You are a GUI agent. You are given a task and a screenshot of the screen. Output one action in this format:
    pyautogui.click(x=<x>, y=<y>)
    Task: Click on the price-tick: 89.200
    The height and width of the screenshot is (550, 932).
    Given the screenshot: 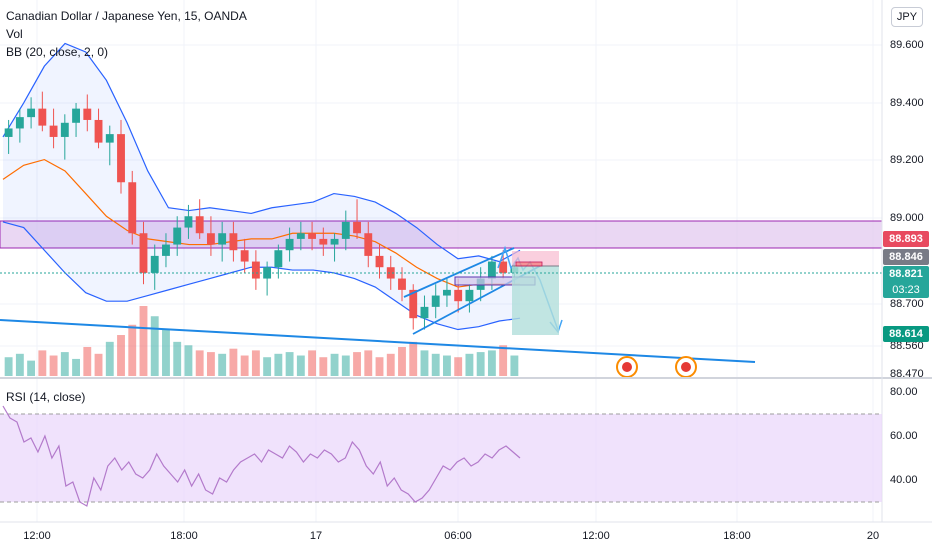 What is the action you would take?
    pyautogui.click(x=907, y=160)
    